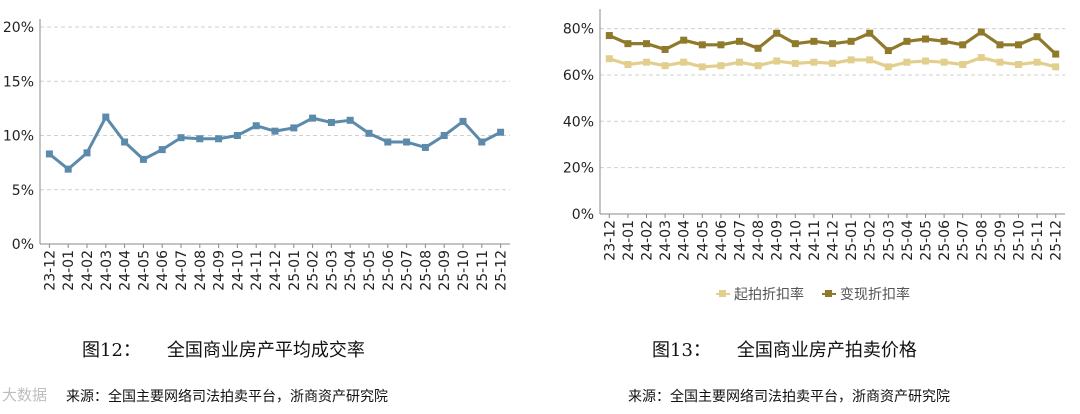 Image resolution: width=1080 pixels, height=414 pixels. What do you see at coordinates (834, 240) in the screenshot?
I see `x-tick-label: 24-12` at bounding box center [834, 240].